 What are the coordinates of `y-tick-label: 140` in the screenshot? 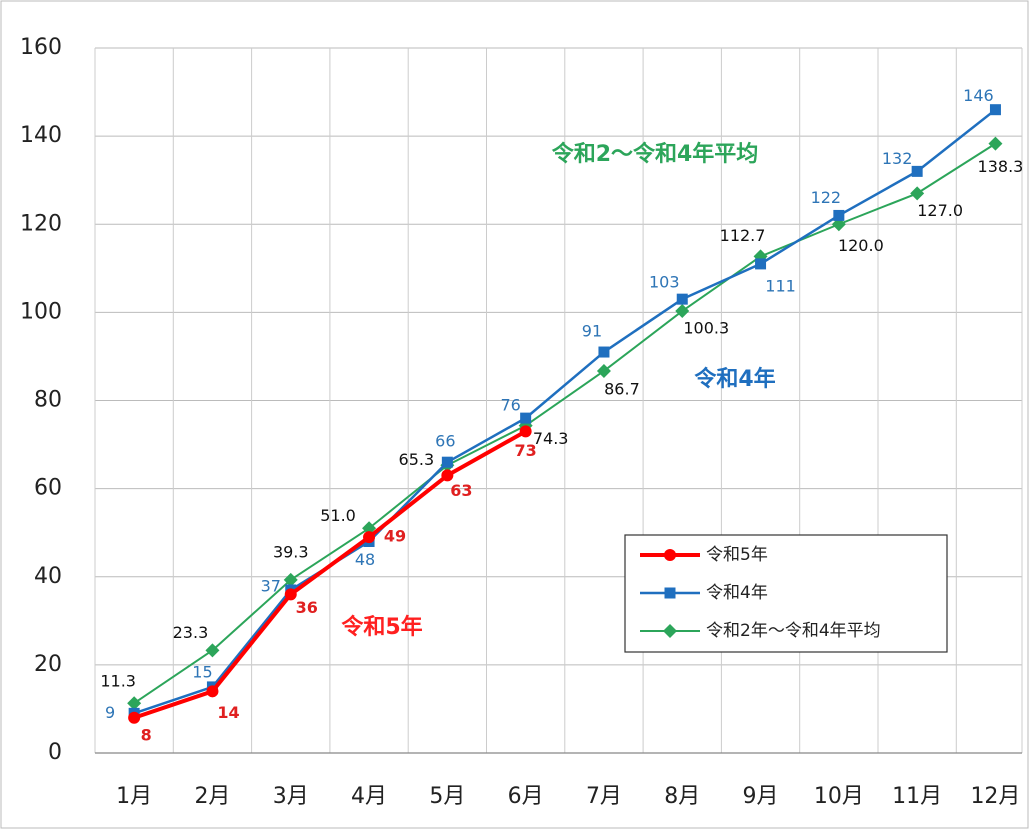 It's located at (41, 135).